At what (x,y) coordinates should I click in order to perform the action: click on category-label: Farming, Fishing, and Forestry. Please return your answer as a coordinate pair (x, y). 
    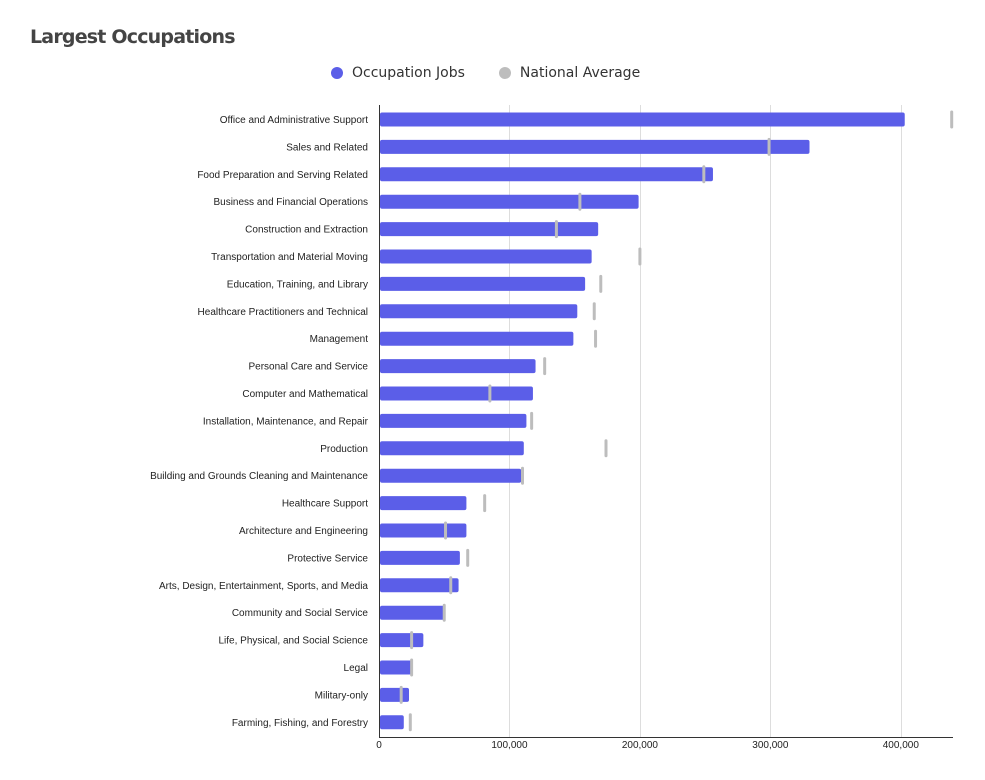
    Looking at the image, I should click on (300, 723).